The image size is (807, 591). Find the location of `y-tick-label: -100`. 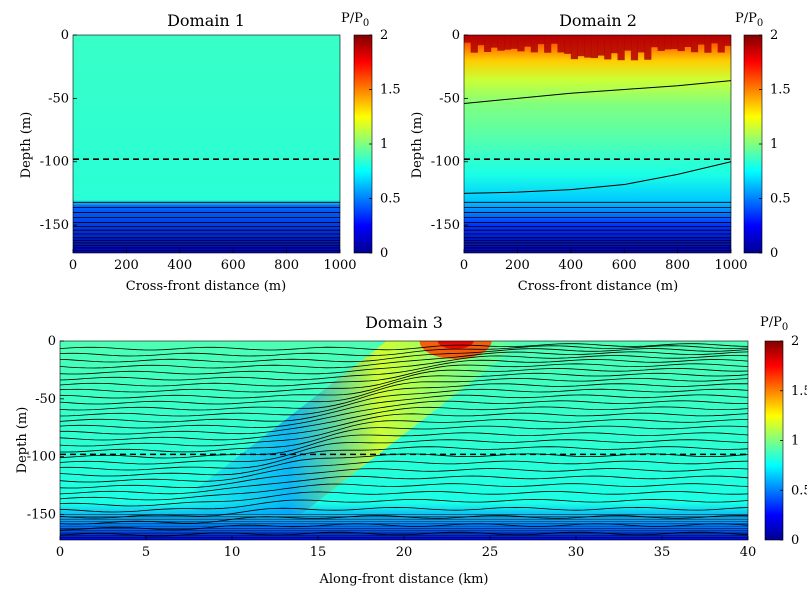

y-tick-label: -100 is located at coordinates (54, 162).